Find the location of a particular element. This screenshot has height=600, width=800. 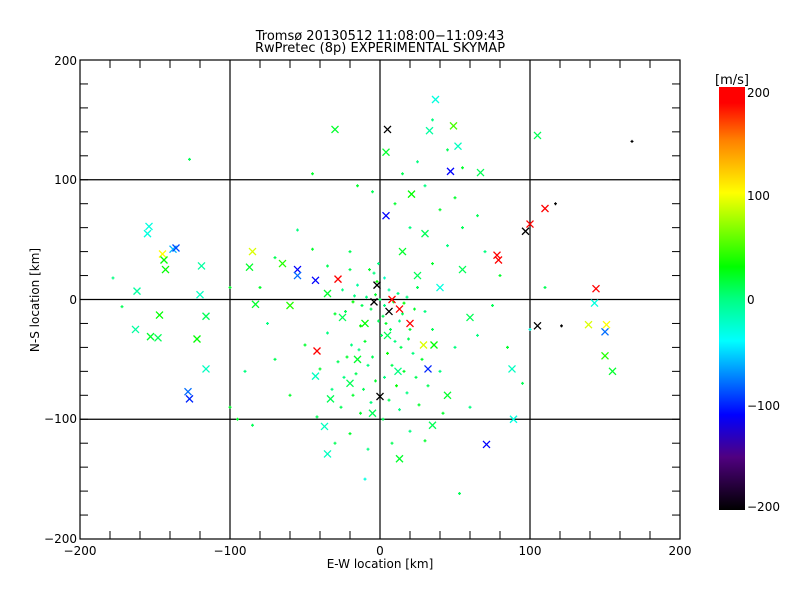

colorbar-tick: 200 is located at coordinates (758, 93).